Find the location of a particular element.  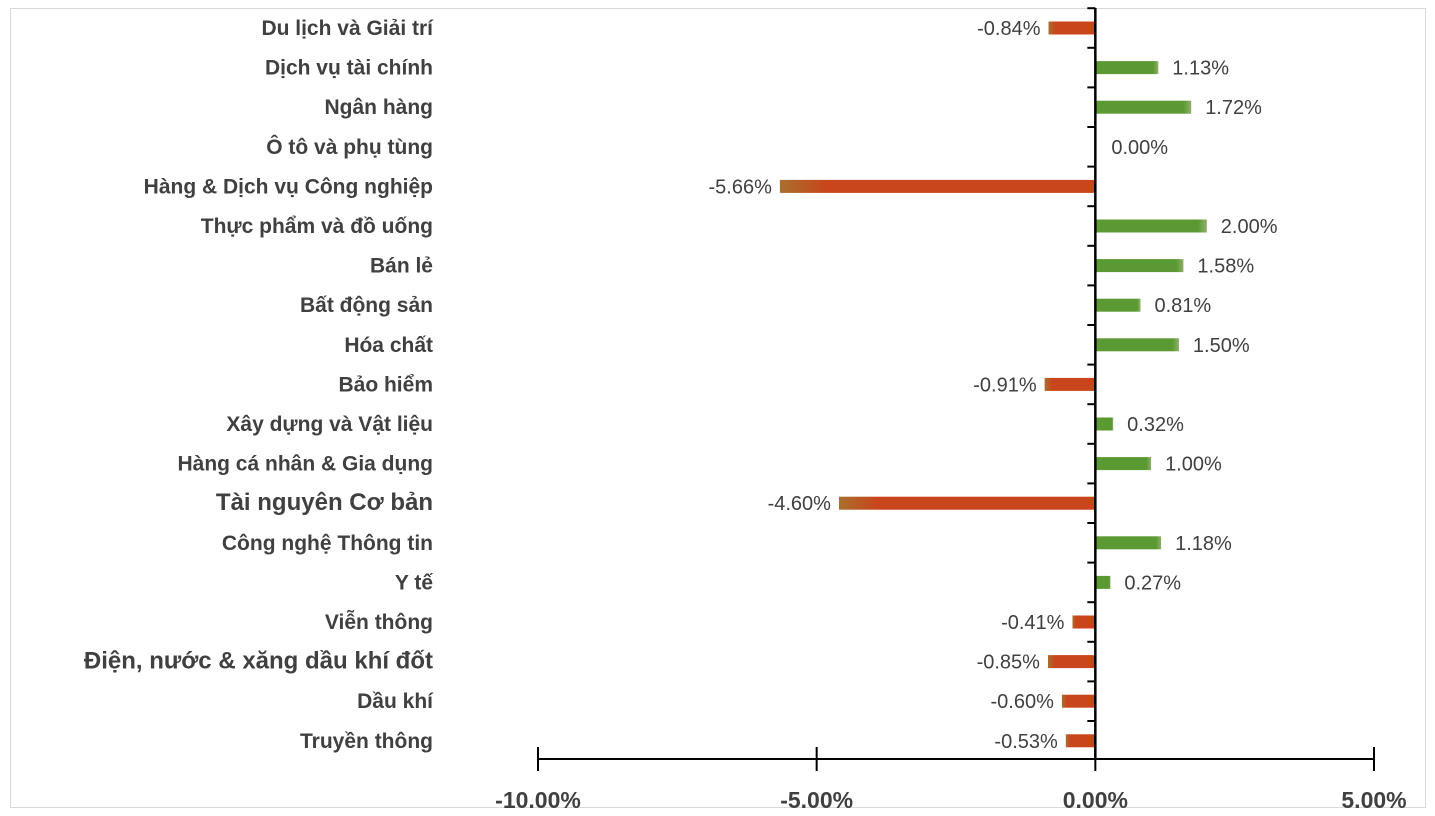

data-label: 0.32% is located at coordinates (1155, 425).